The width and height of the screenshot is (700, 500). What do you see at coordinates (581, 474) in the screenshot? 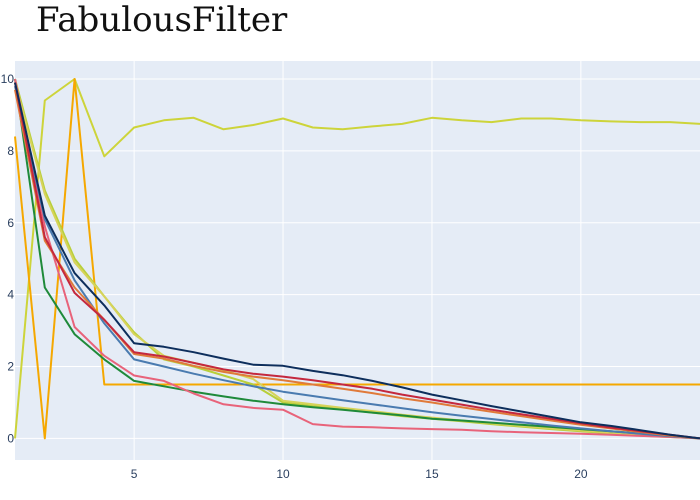
I see `x-tick-label: 20` at bounding box center [581, 474].